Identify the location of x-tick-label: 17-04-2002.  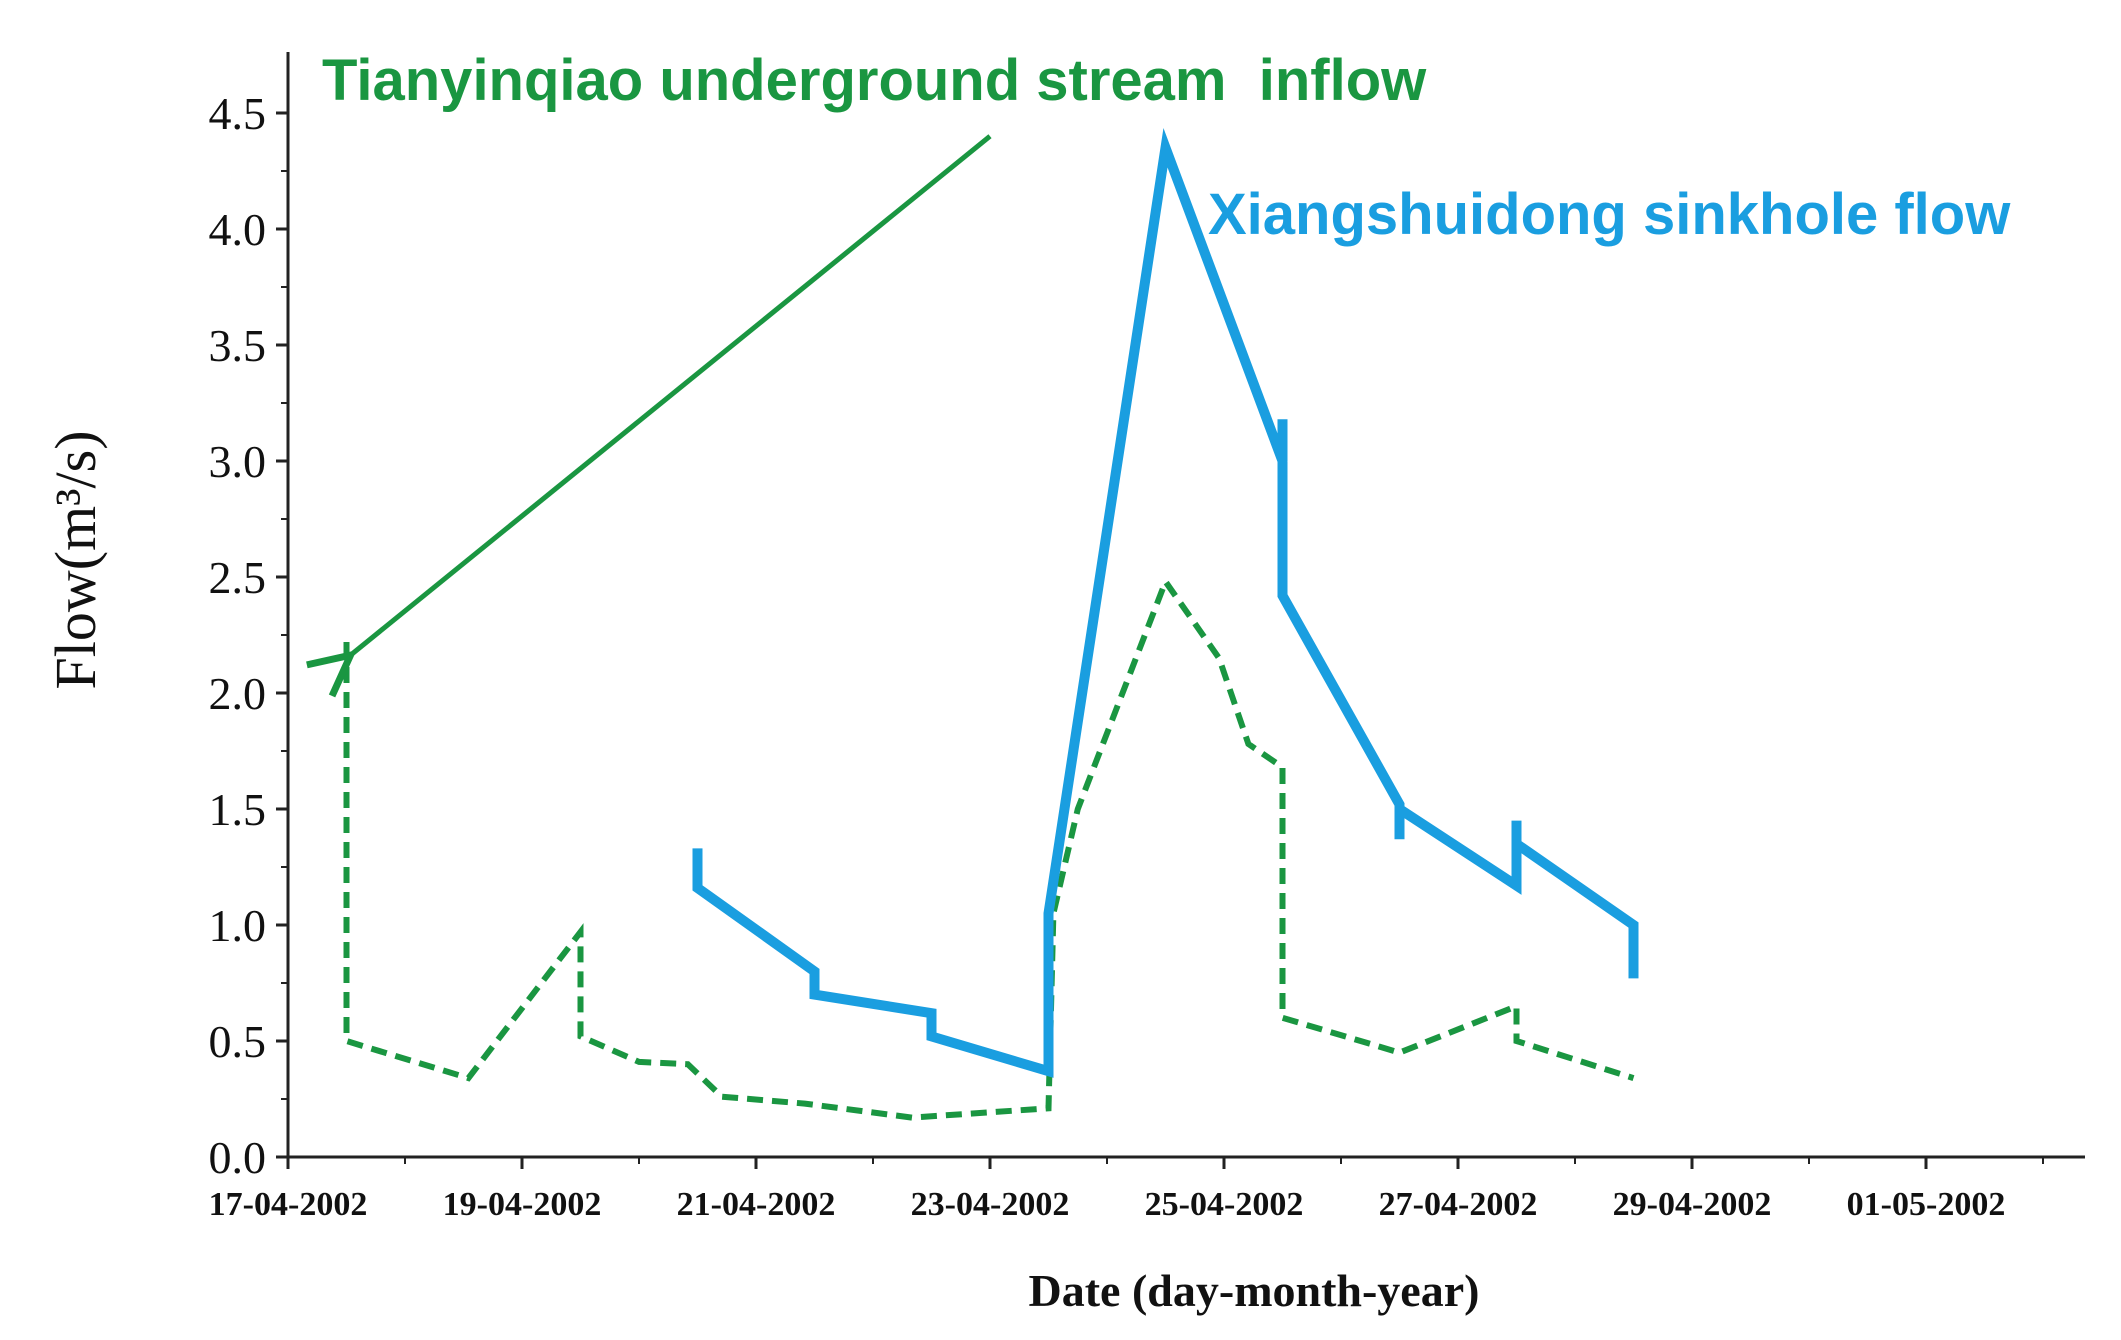
(288, 1204).